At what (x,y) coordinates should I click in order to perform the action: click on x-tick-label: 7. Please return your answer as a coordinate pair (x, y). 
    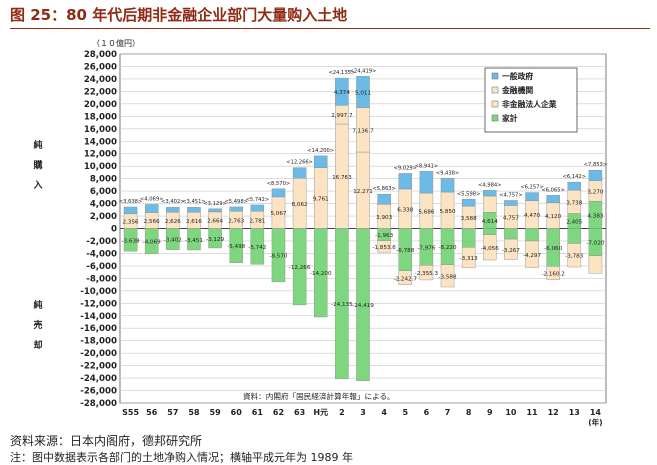
    Looking at the image, I should click on (448, 412).